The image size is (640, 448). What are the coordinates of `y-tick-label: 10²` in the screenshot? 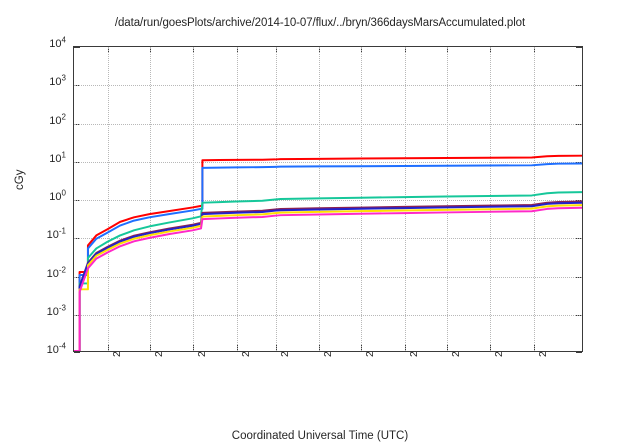 It's located at (57, 119).